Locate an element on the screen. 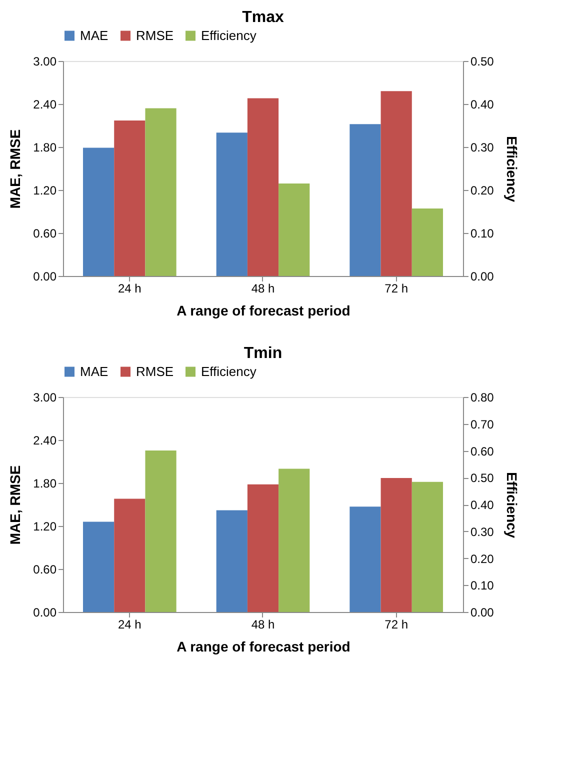 The image size is (577, 780). chart-title: Tmin is located at coordinates (263, 353).